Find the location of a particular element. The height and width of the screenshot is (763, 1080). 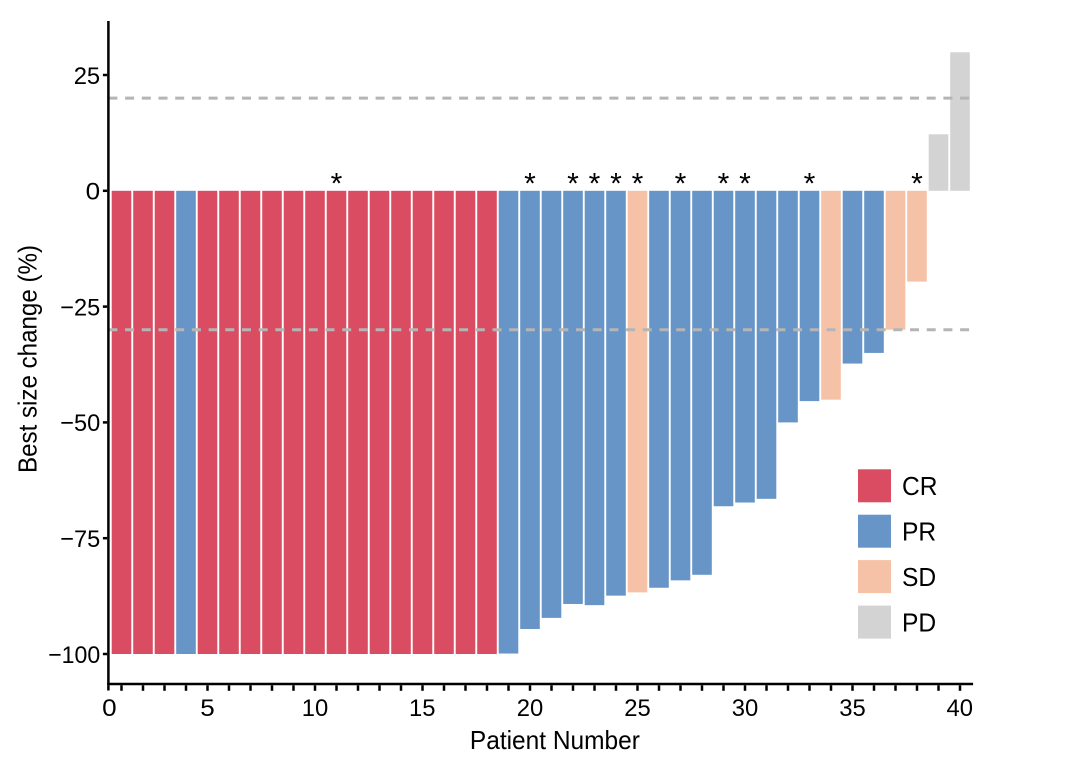

svg-text: CR is located at coordinates (920, 487).